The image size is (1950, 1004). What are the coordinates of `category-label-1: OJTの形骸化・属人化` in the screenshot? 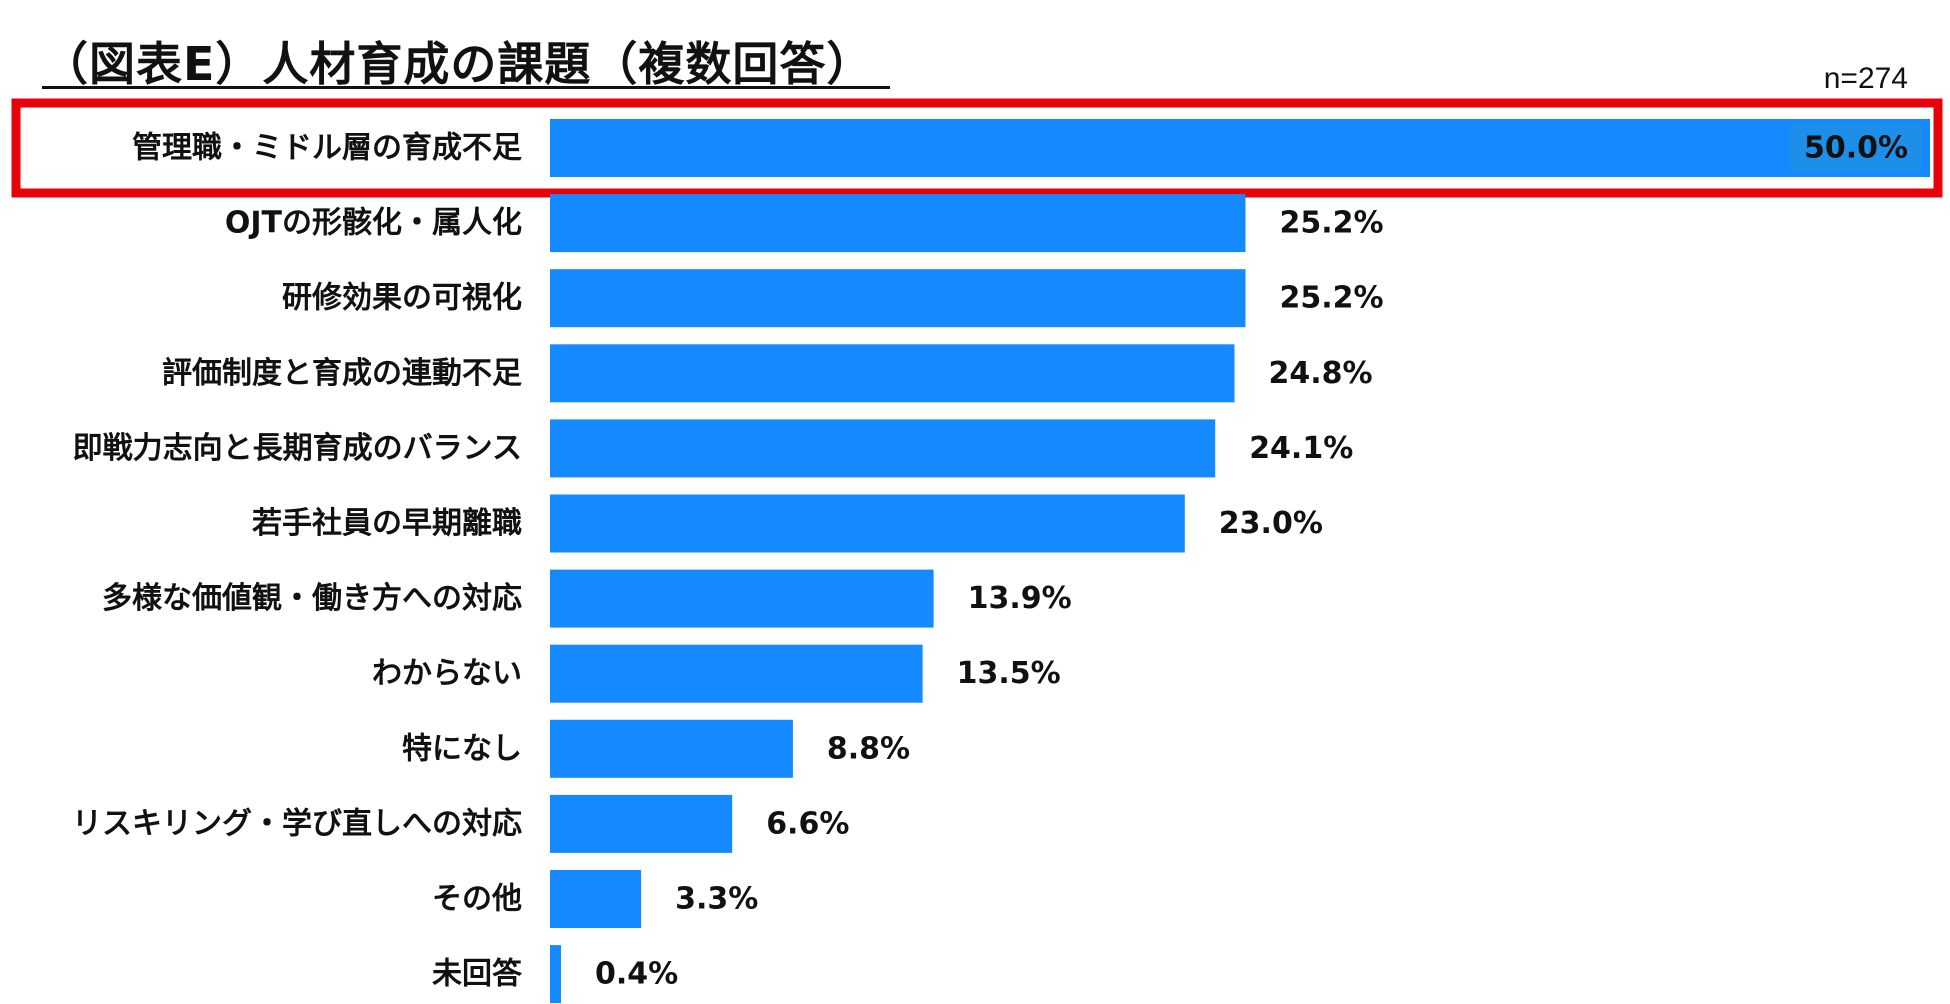 It's located at (373, 223).